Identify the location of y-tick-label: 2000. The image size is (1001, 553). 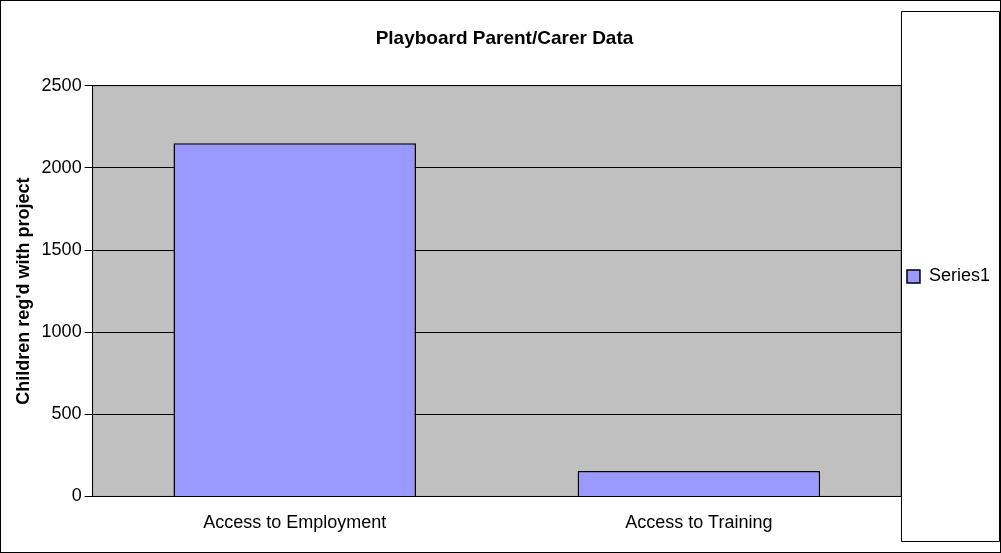
(61, 166).